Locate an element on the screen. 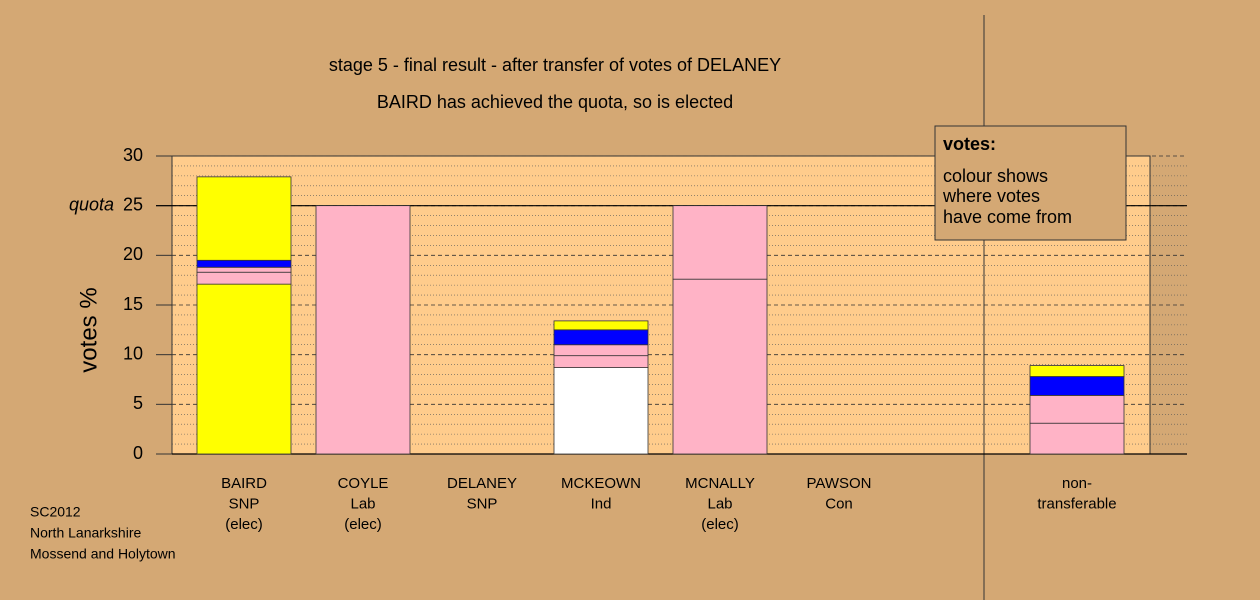 Image resolution: width=1260 pixels, height=600 pixels. legend-title: votes: is located at coordinates (969, 144).